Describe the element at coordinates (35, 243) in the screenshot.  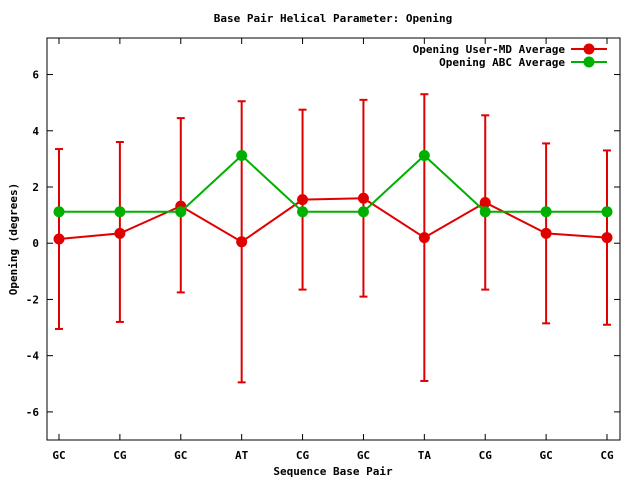
I see `y-tick-label: 0` at that location.